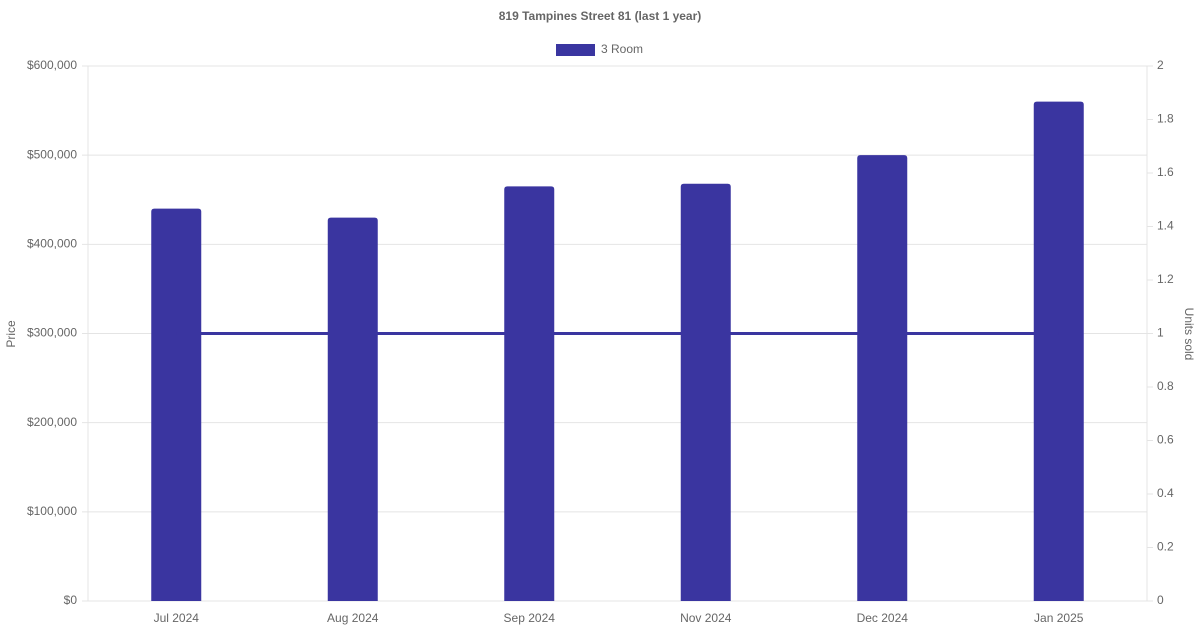 The image size is (1200, 630). Describe the element at coordinates (353, 618) in the screenshot. I see `x-tick-label: Aug 2024` at that location.